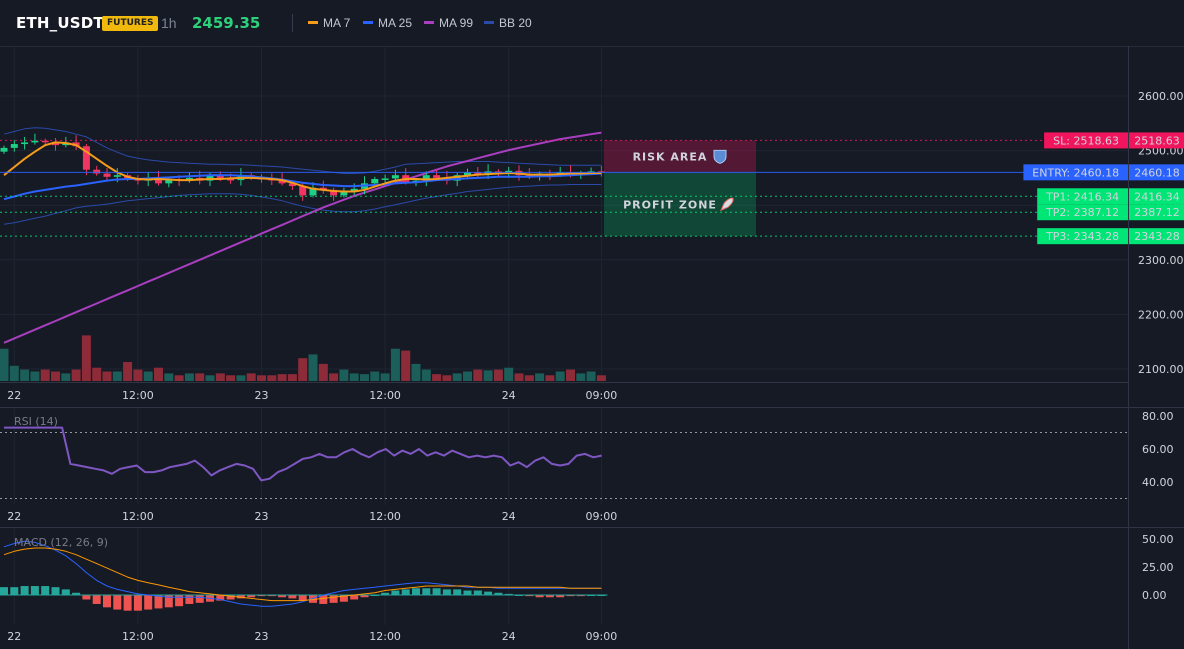 The width and height of the screenshot is (1184, 649). Describe the element at coordinates (670, 204) in the screenshot. I see `profit-zone-label: PROFIT ZONE` at that location.